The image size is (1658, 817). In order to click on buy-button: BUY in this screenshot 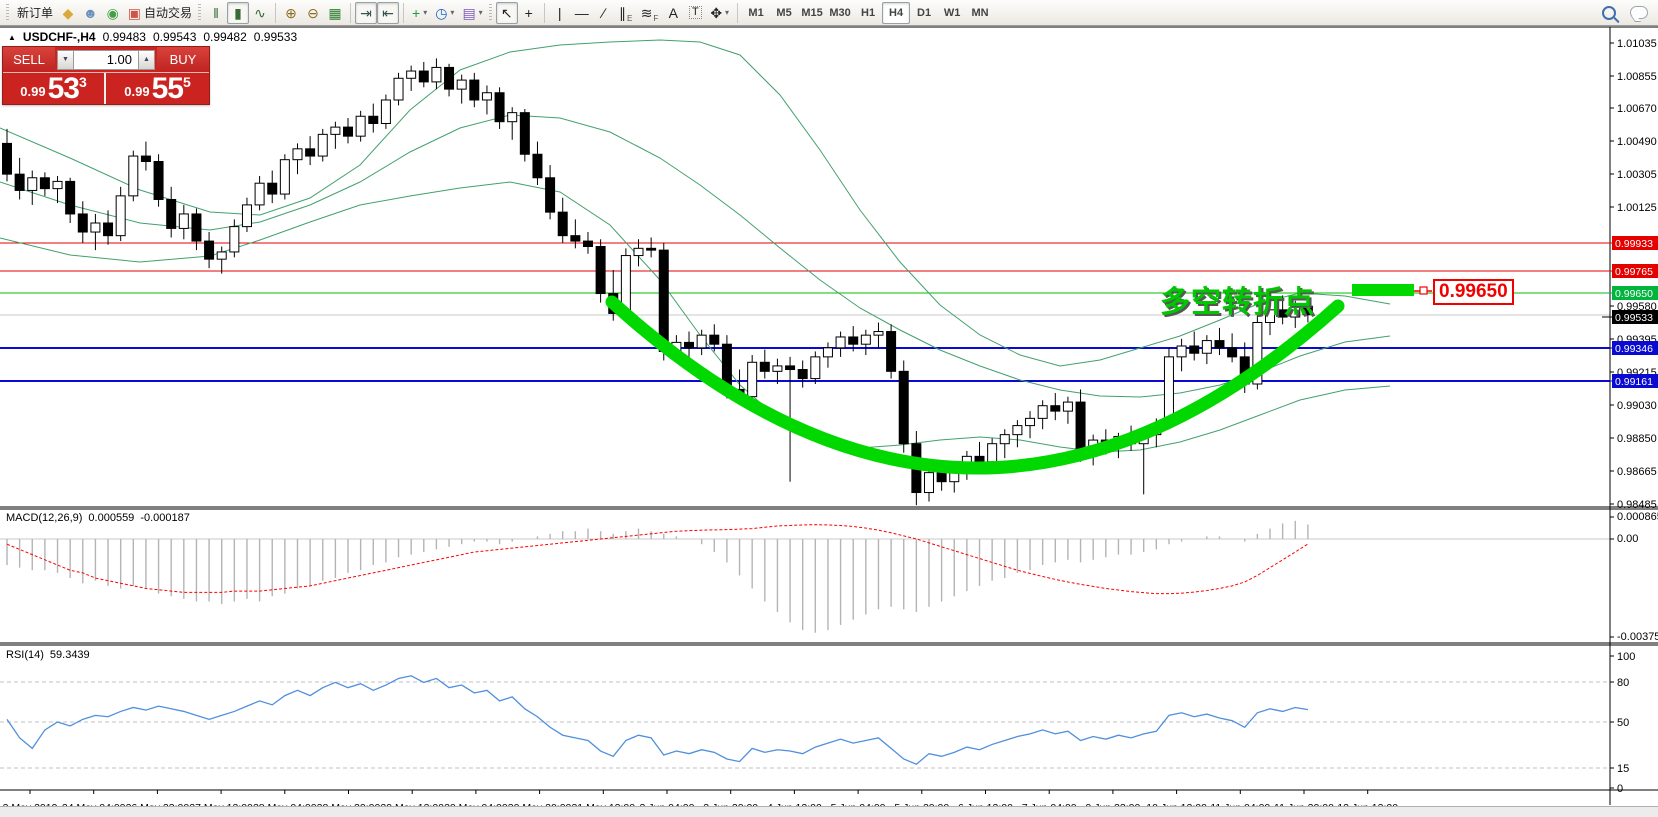, I will do `click(183, 59)`.